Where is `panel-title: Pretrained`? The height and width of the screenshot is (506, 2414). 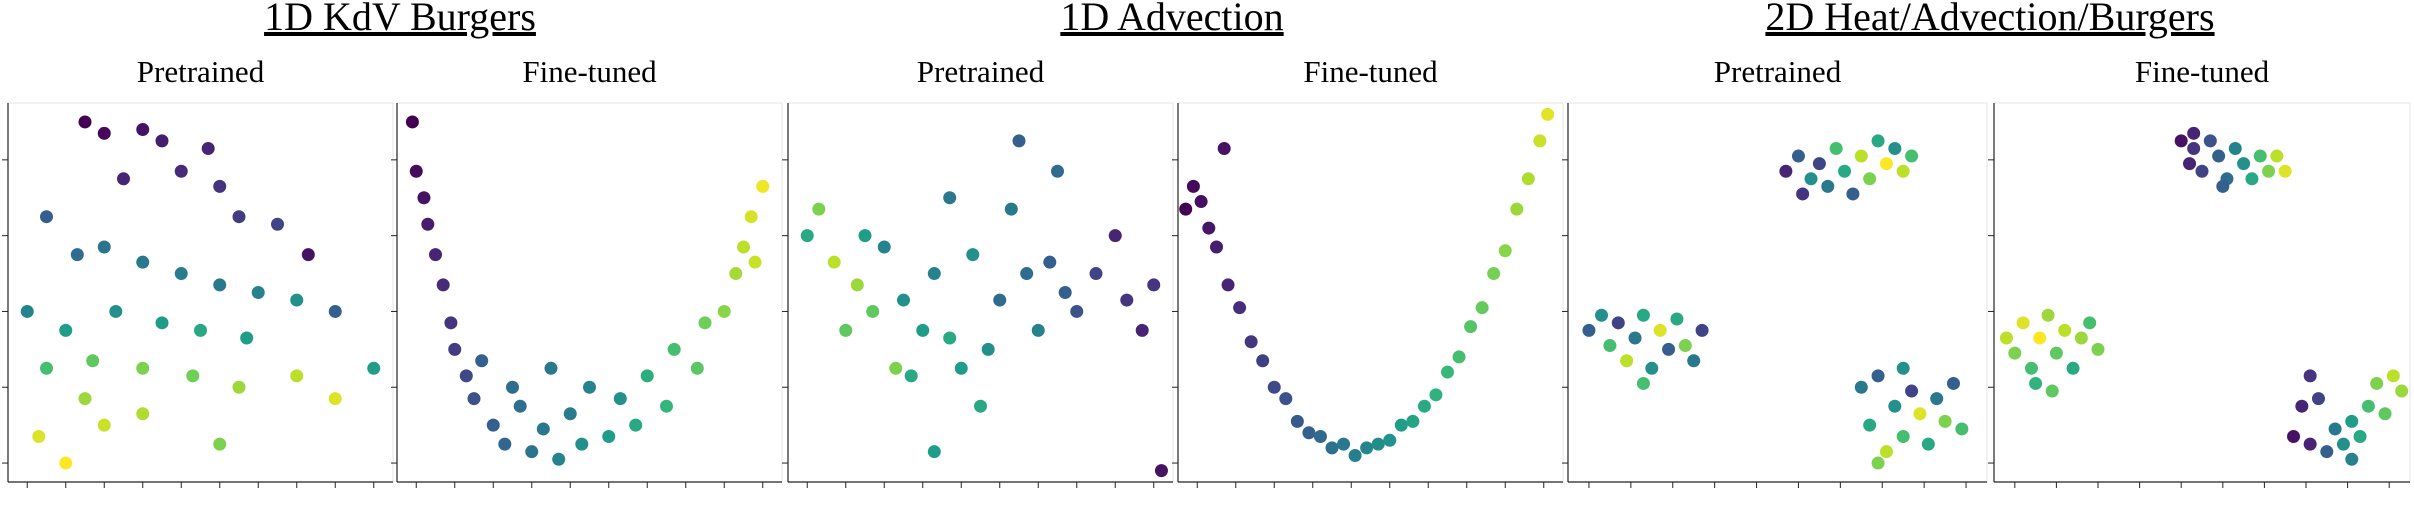 panel-title: Pretrained is located at coordinates (981, 71).